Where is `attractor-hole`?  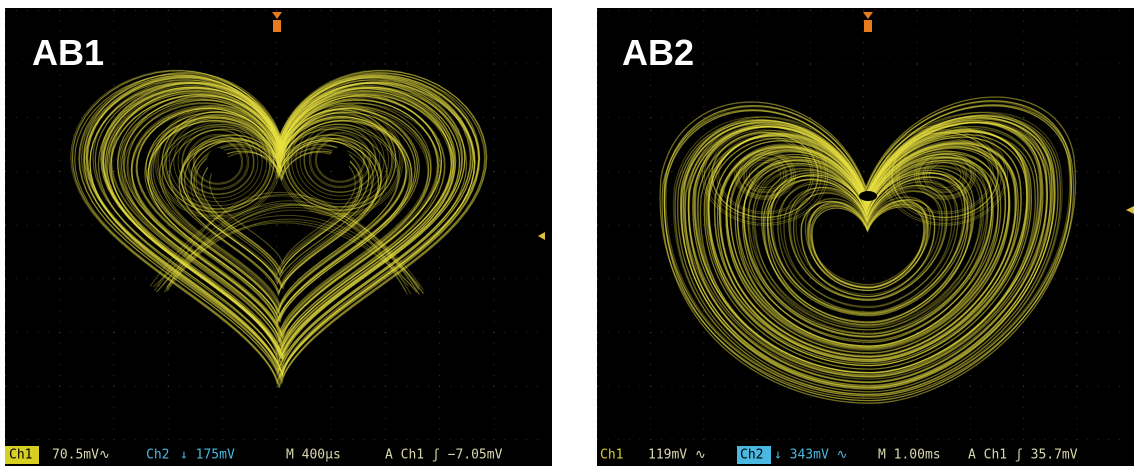 attractor-hole is located at coordinates (218, 162).